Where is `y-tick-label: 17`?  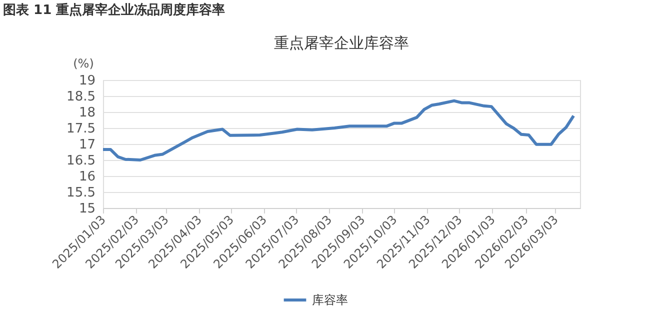
y-tick-label: 17 is located at coordinates (87, 145).